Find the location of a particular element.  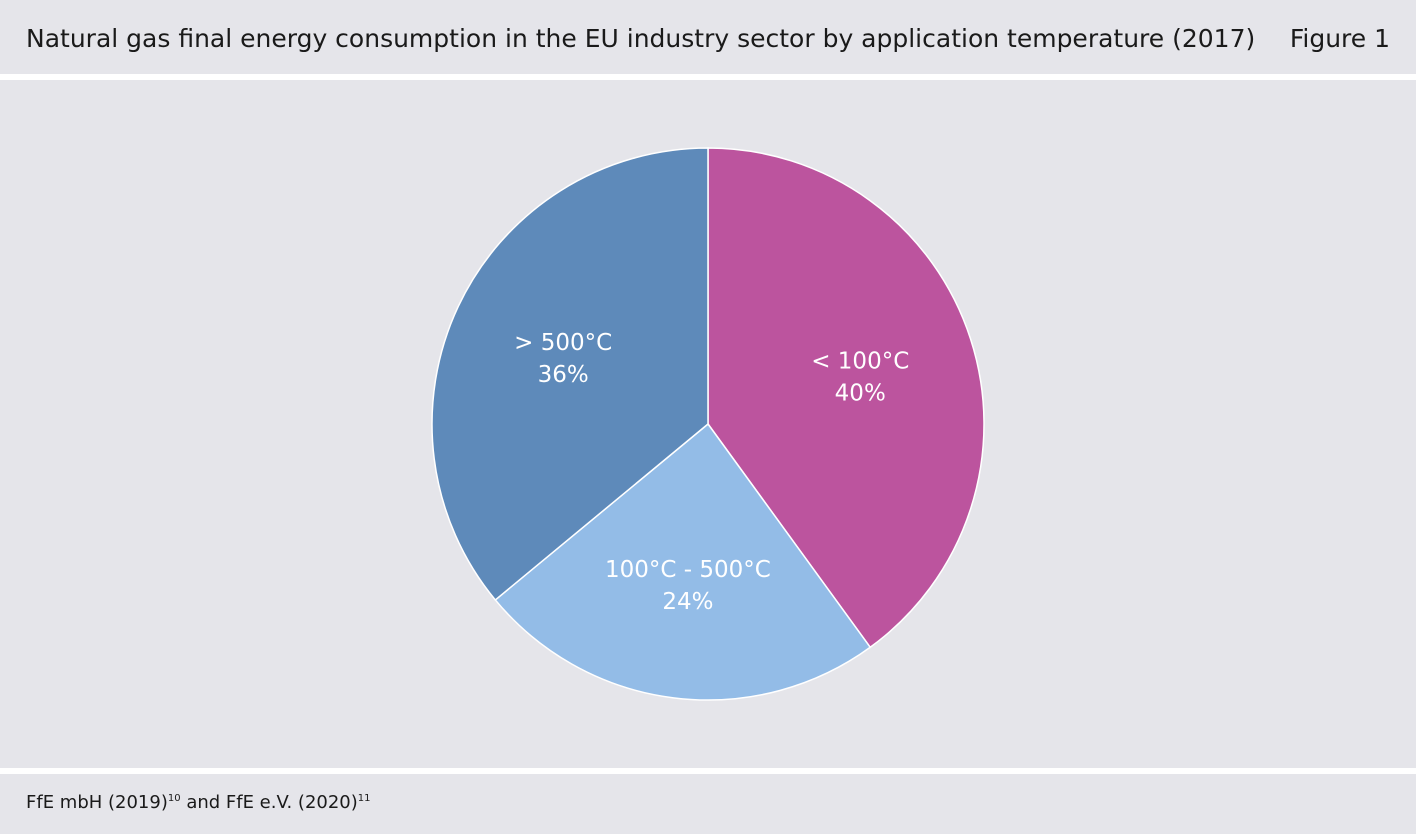

pie-slice-gt-500c is located at coordinates (570, 374).